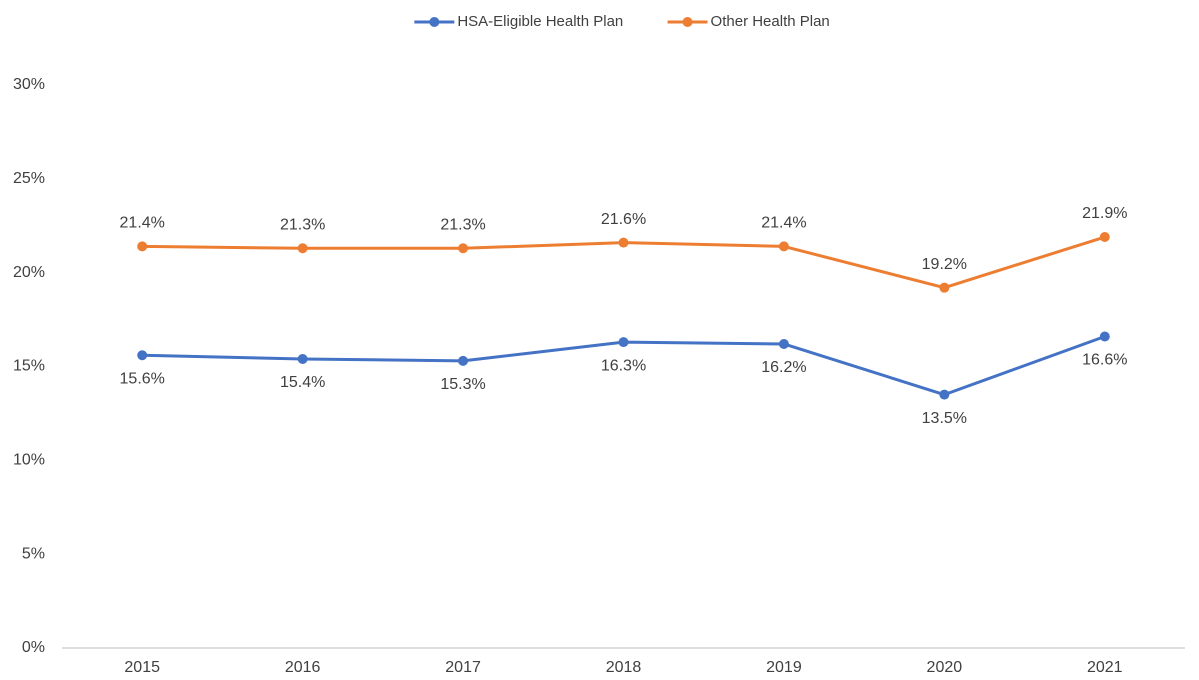  What do you see at coordinates (463, 667) in the screenshot?
I see `x-tick-label: 2017` at bounding box center [463, 667].